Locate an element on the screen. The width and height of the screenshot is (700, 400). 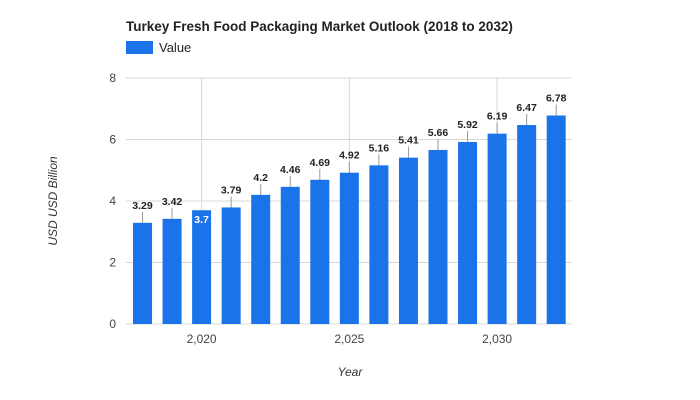
y-tick-label: 2 is located at coordinates (112, 263).